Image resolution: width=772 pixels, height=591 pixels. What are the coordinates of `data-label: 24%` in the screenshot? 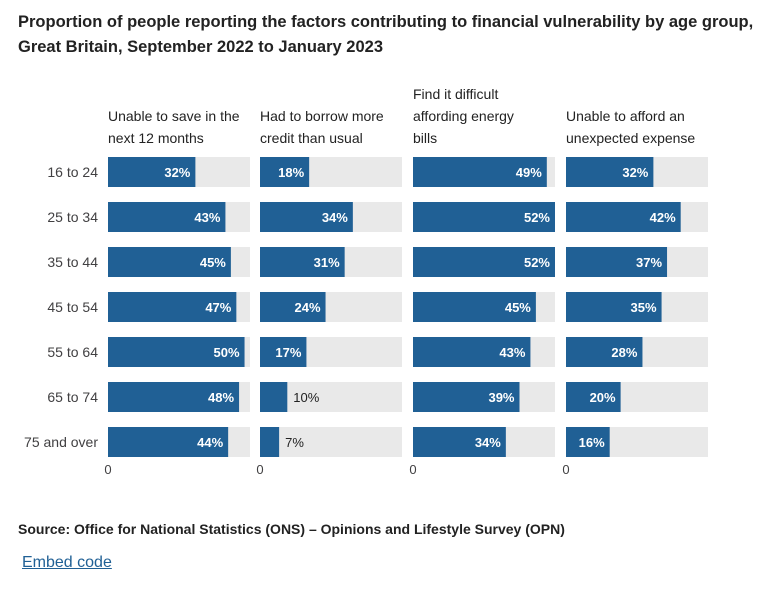 It's located at (308, 307).